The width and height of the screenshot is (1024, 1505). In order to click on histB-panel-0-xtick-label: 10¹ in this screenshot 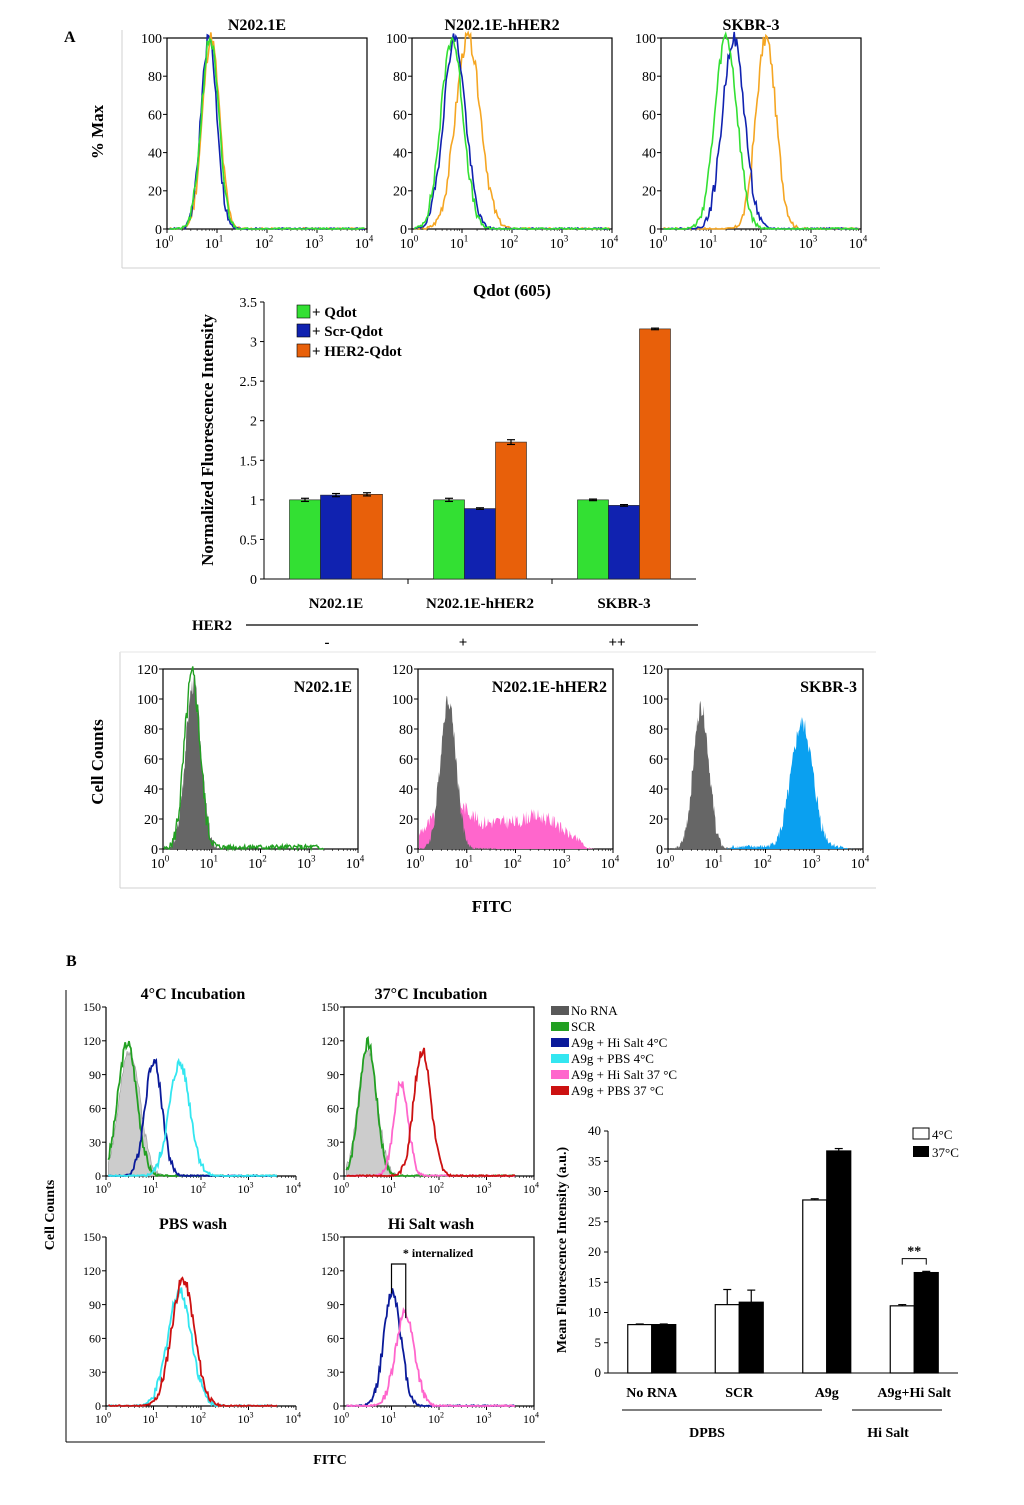, I will do `click(151, 1188)`.